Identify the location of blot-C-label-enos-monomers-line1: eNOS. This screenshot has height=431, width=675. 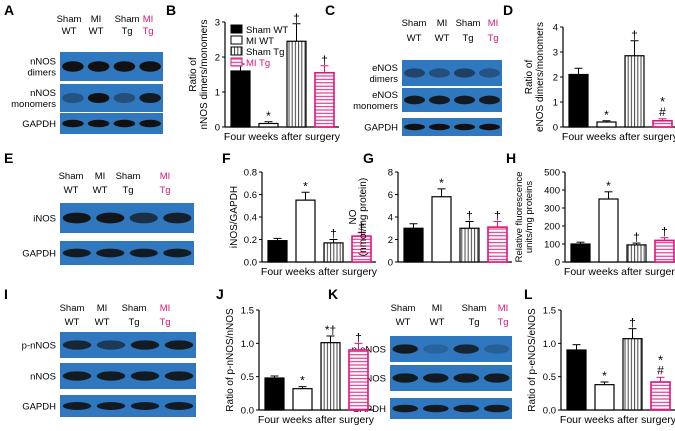
(385, 95).